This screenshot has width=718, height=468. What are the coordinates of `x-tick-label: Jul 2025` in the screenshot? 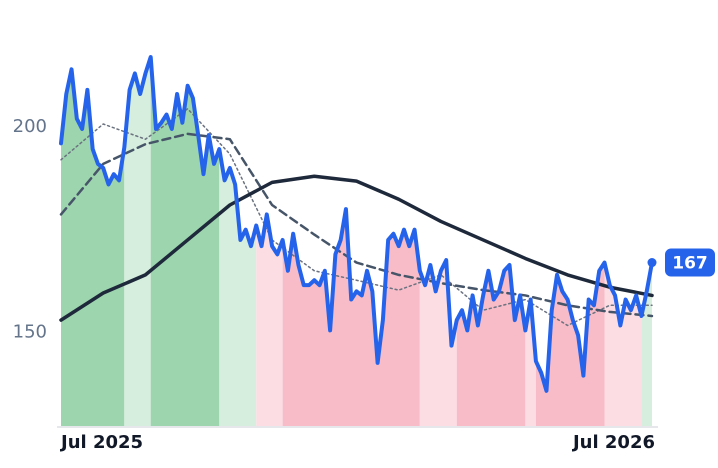 It's located at (101, 442).